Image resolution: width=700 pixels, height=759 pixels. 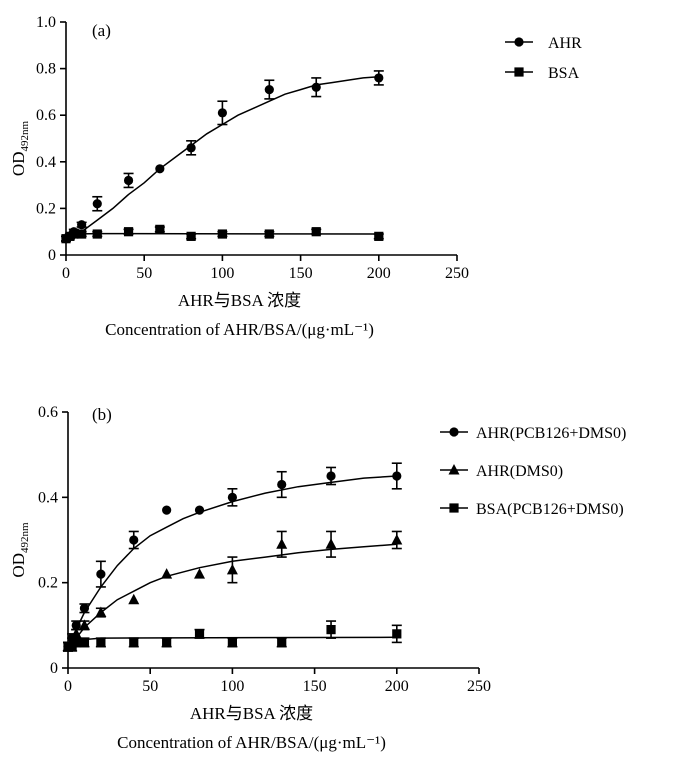 I want to click on panel-b-y-axis-subscript: 492nm, so click(x=25, y=537).